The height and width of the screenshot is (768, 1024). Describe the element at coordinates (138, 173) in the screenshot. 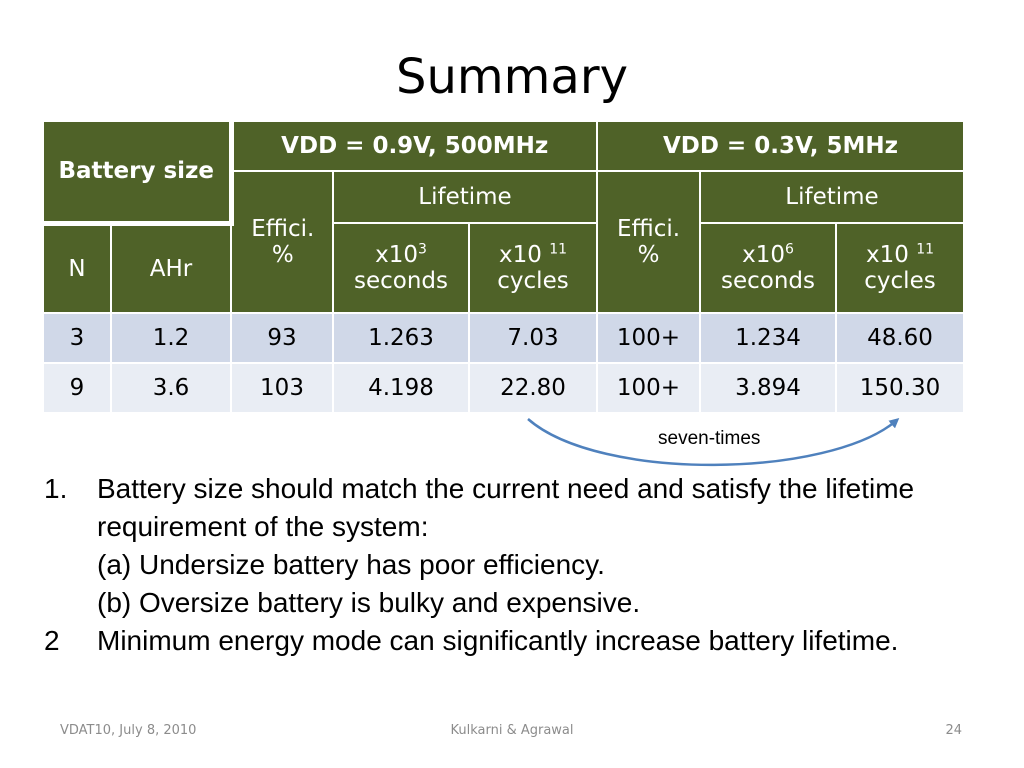

I see `battery-size-header: Battery size` at that location.